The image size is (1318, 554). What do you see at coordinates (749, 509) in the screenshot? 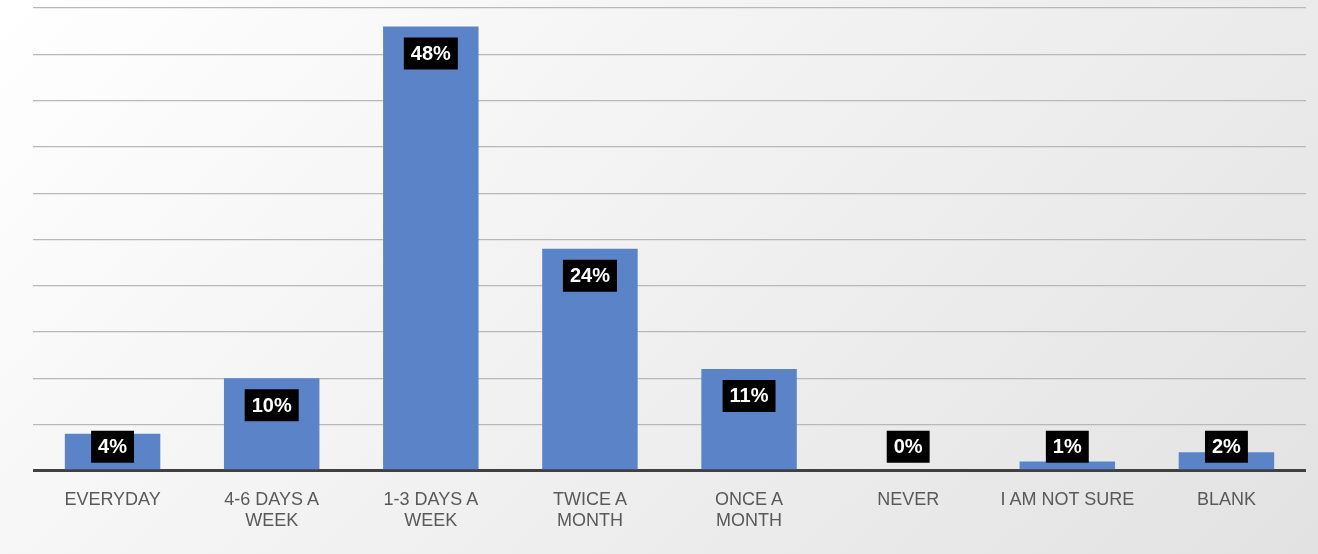
I see `x-tick-label: ONCE A MONTH` at bounding box center [749, 509].